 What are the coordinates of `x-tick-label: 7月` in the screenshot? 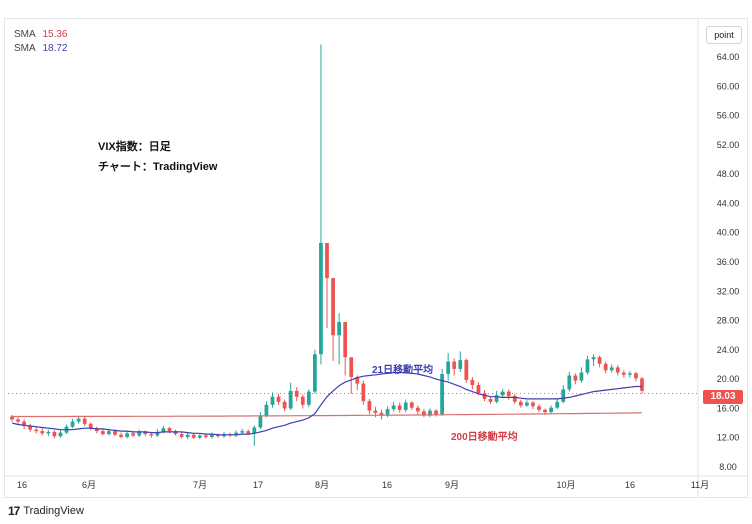 It's located at (200, 485).